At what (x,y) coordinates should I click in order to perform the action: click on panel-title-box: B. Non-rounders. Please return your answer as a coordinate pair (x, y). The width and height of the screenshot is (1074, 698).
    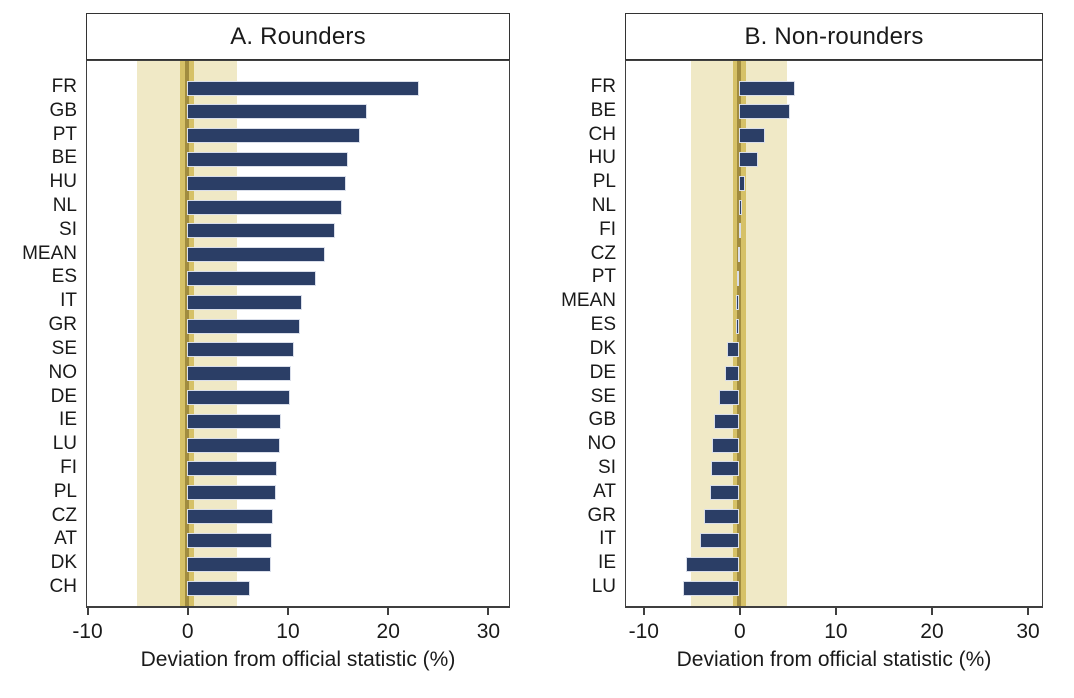
    Looking at the image, I should click on (834, 36).